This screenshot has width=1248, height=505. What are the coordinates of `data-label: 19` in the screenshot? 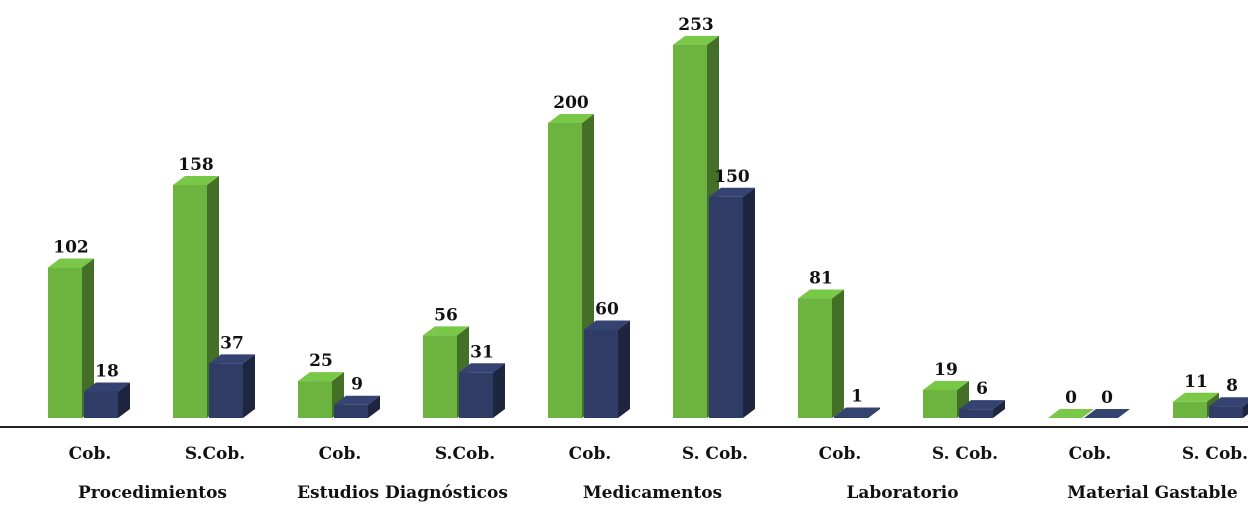 It's located at (946, 370).